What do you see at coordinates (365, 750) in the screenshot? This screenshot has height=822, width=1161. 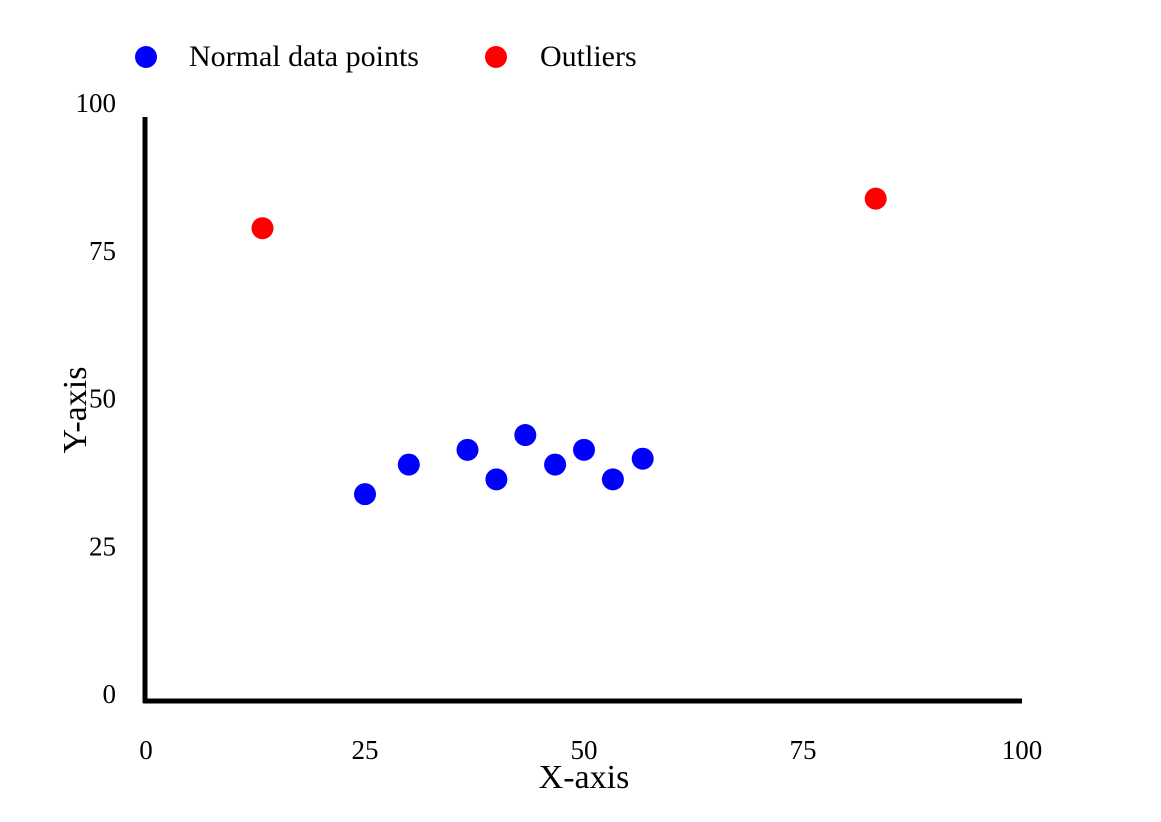 I see `x-tick-label: 25` at bounding box center [365, 750].